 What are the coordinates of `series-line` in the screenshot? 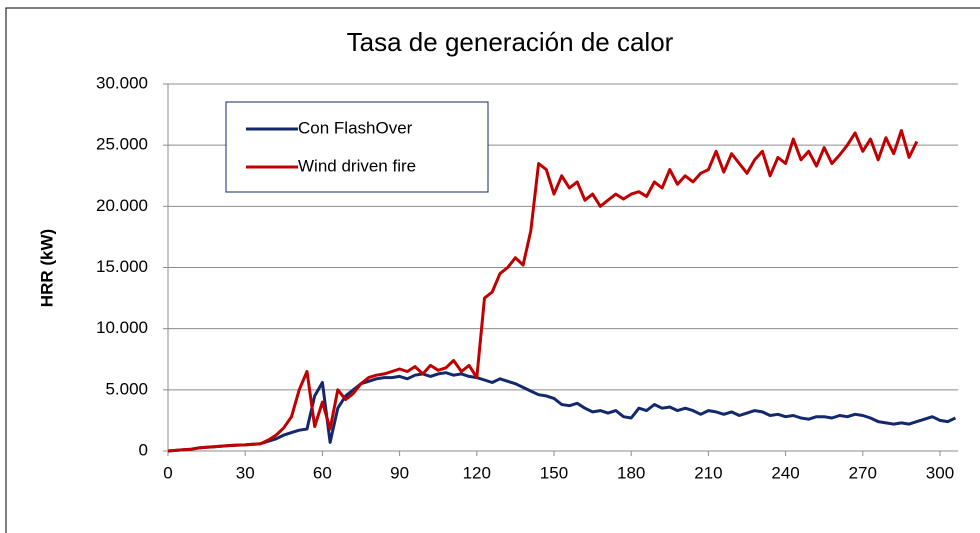 It's located at (562, 412).